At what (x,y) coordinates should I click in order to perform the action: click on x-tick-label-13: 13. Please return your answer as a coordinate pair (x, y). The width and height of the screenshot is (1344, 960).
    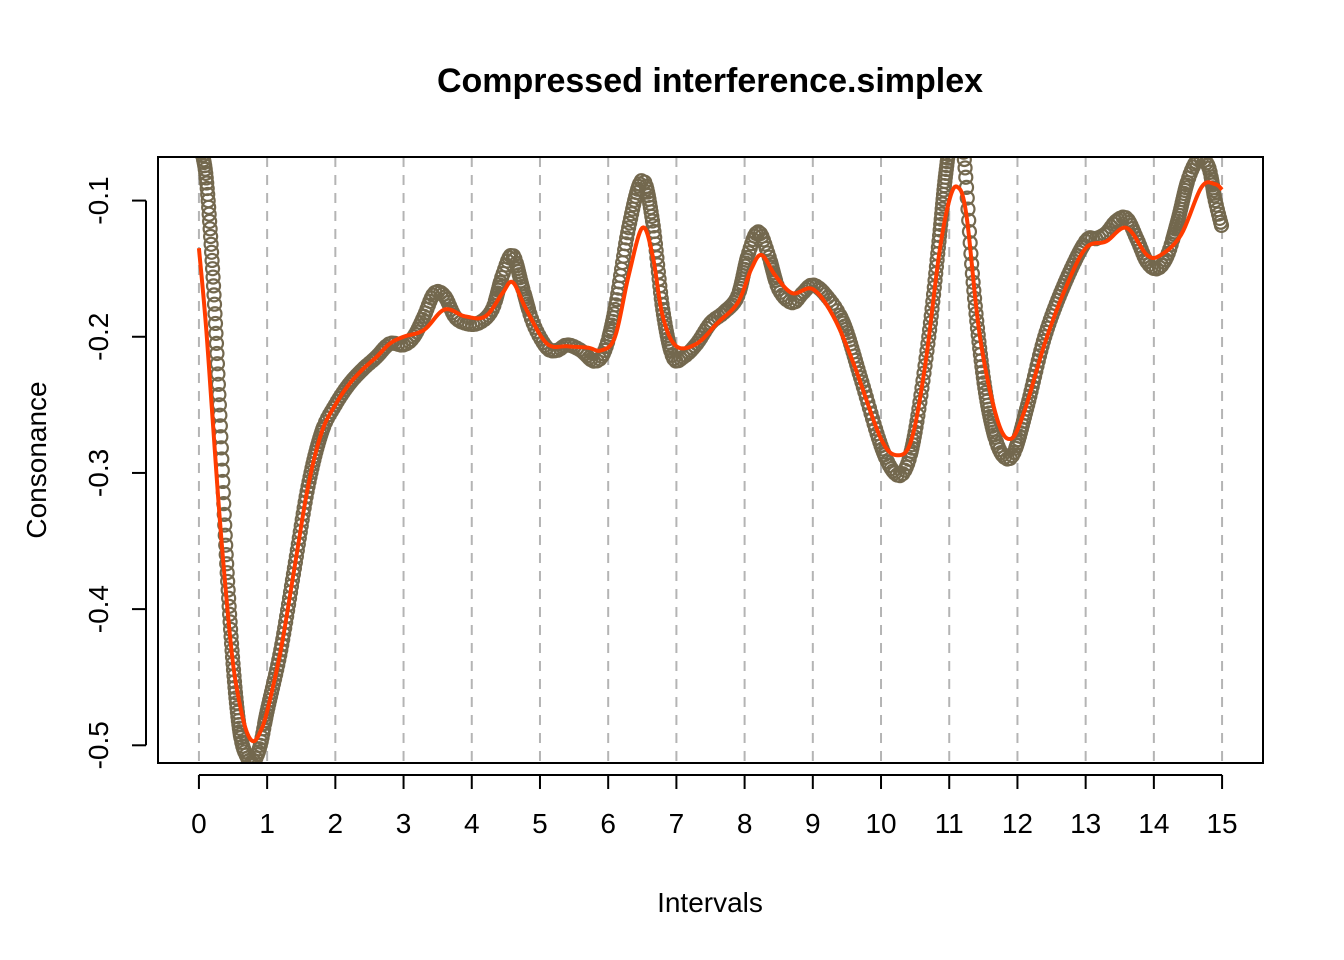
    Looking at the image, I should click on (1085, 823).